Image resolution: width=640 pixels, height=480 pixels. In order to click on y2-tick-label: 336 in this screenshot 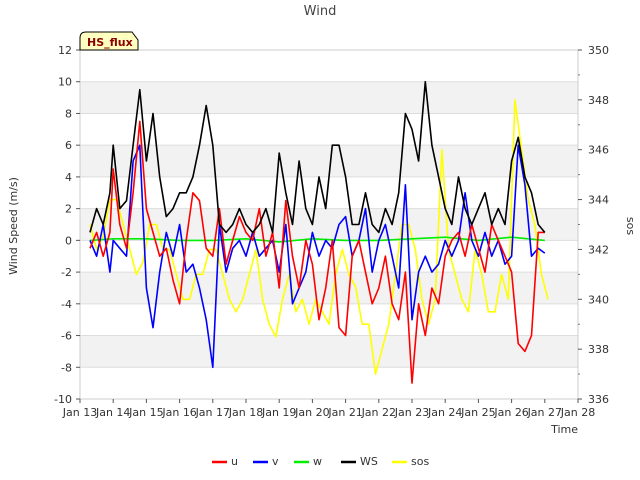, I will do `click(598, 399)`.